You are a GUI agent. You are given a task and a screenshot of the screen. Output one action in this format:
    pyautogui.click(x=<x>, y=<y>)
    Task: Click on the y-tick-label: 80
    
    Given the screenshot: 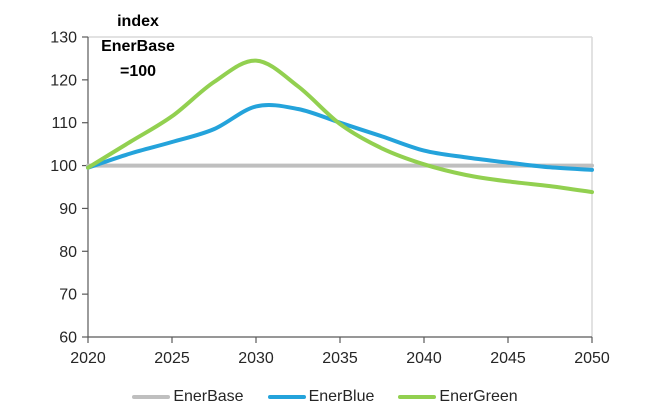 What is the action you would take?
    pyautogui.click(x=68, y=252)
    